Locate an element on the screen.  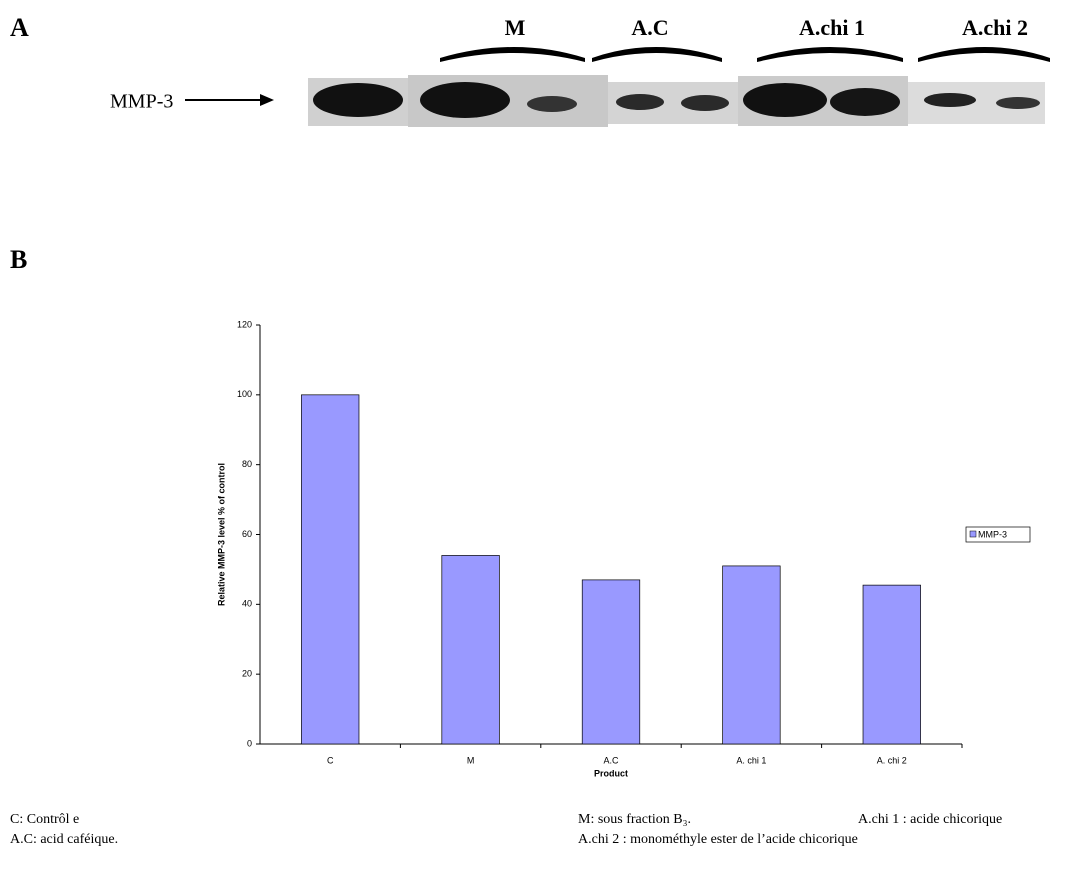
blot is located at coordinates (676, 101).